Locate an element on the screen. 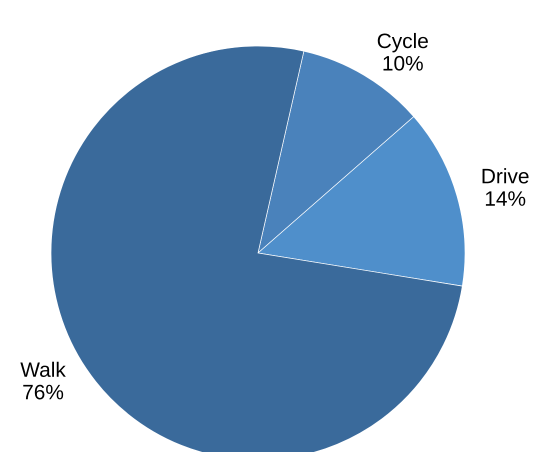  data-label: 76% is located at coordinates (43, 392).